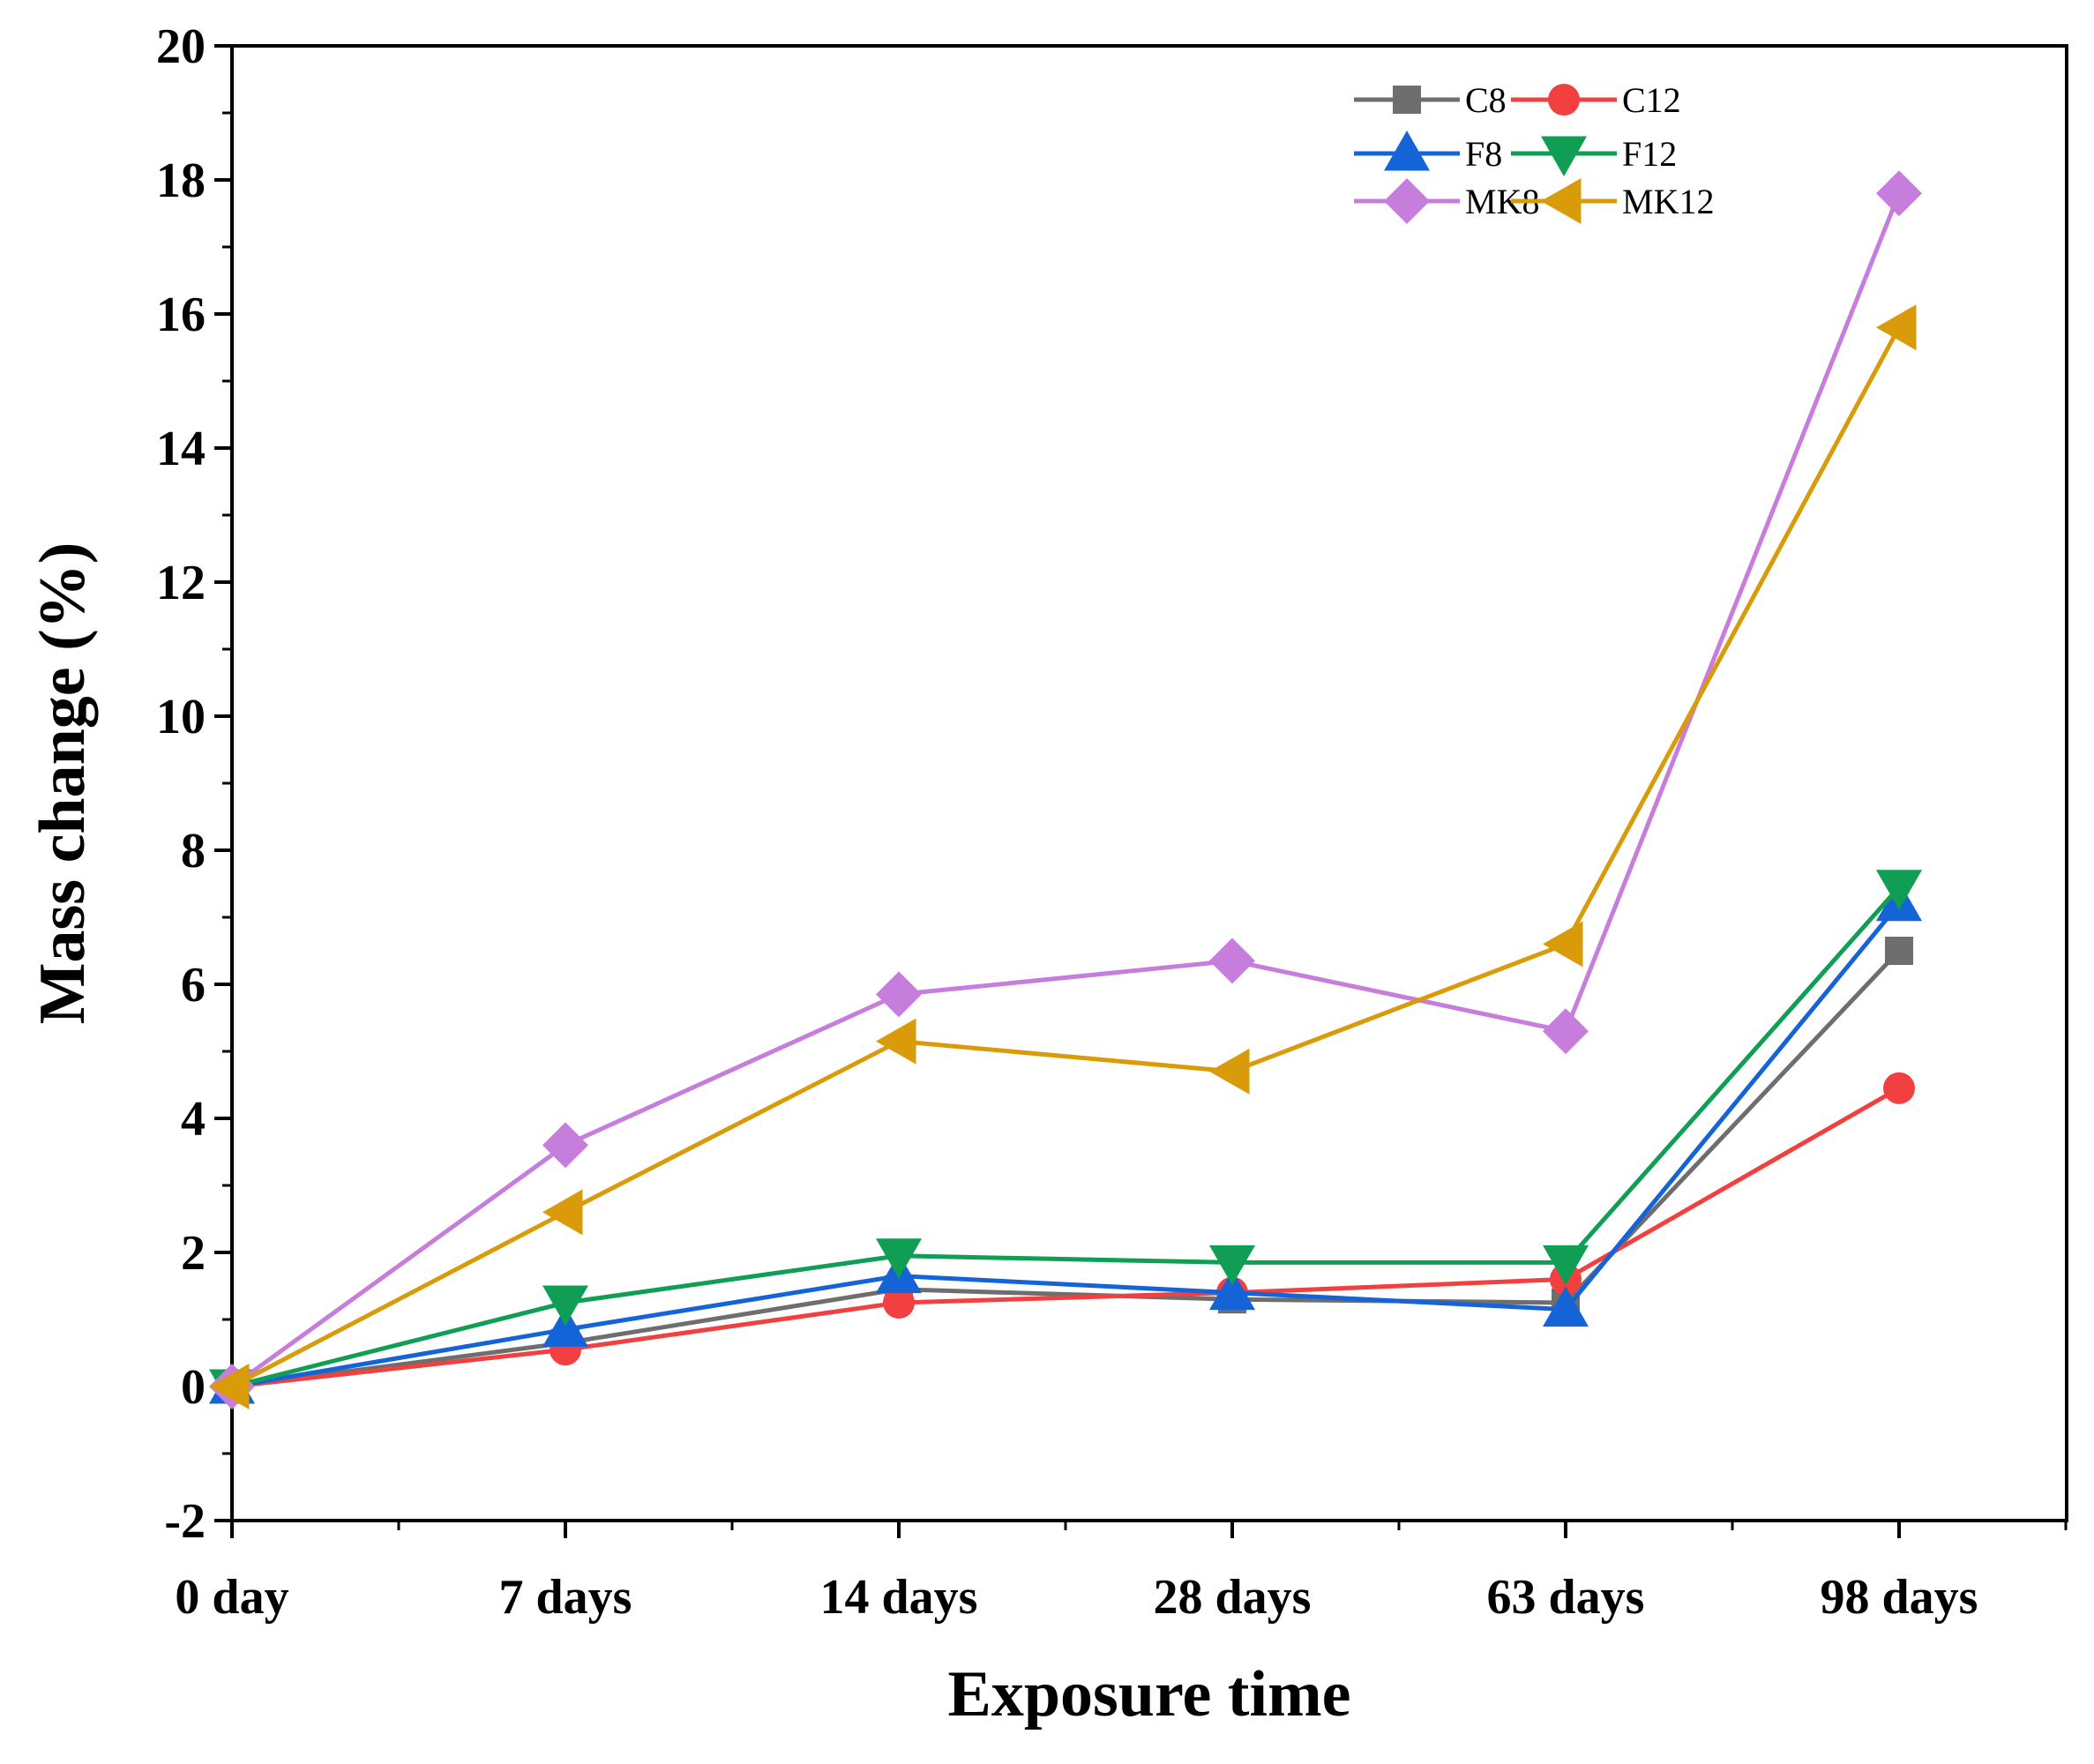 The height and width of the screenshot is (1764, 2094). Describe the element at coordinates (181, 315) in the screenshot. I see `y-tick-label: 16` at that location.